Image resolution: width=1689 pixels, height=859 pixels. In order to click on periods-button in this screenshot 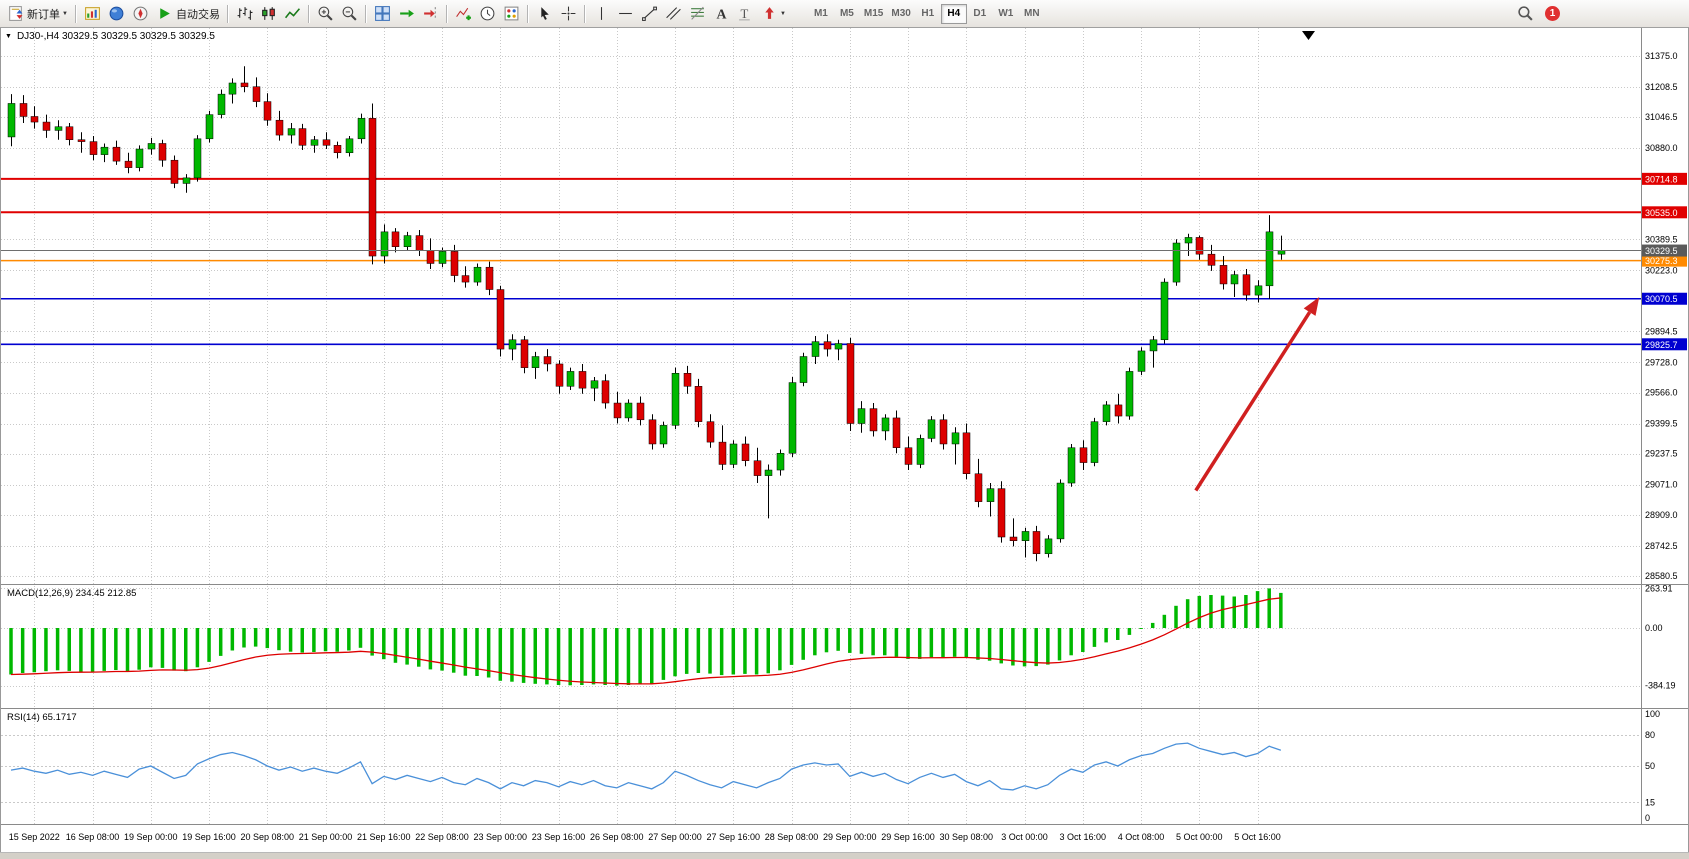, I will do `click(487, 14)`.